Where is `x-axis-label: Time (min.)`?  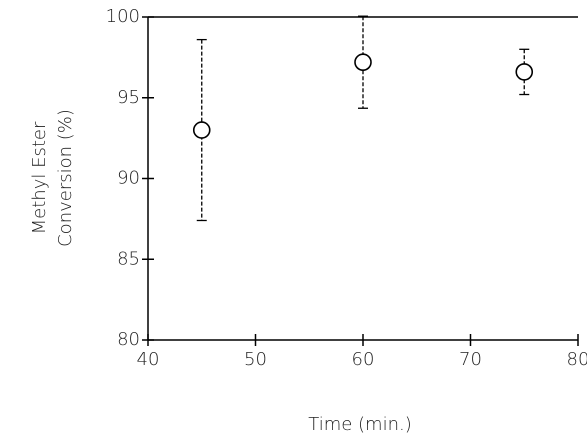
x-axis-label: Time (min.) is located at coordinates (359, 424).